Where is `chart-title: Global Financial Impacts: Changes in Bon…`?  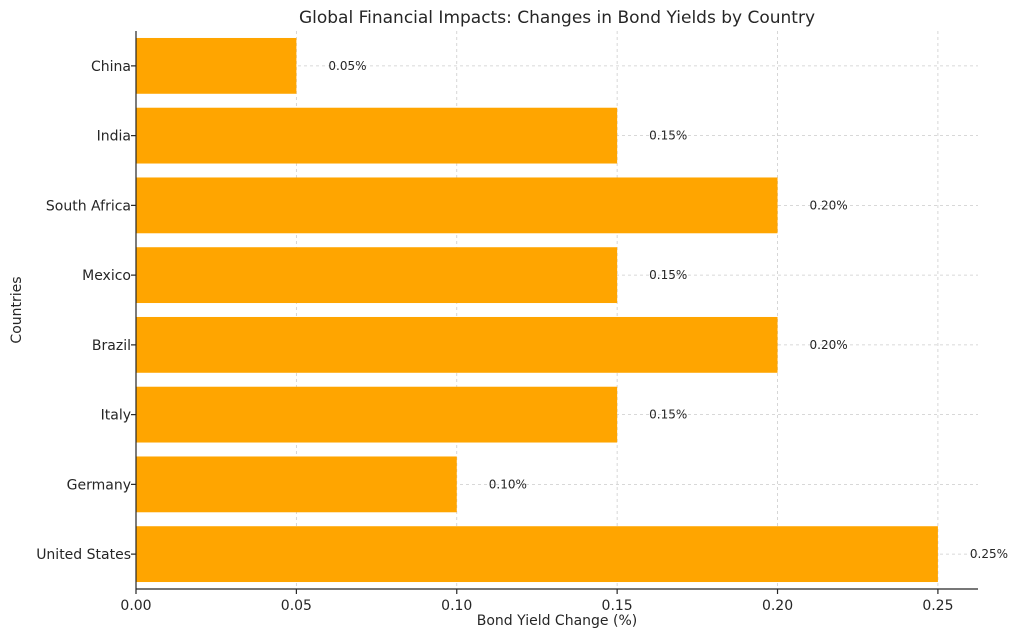
chart-title: Global Financial Impacts: Changes in Bon… is located at coordinates (557, 18).